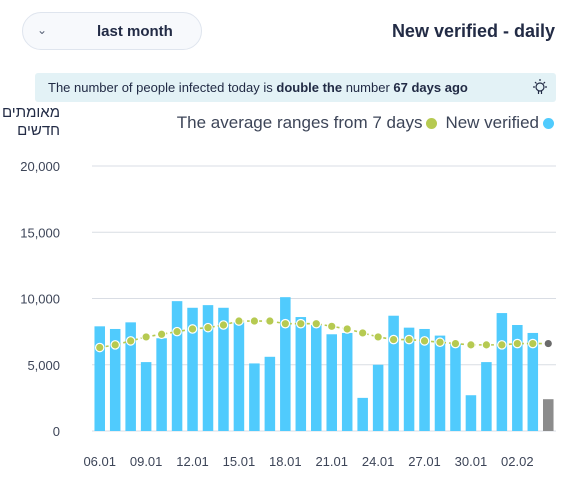 The width and height of the screenshot is (574, 479). What do you see at coordinates (492, 122) in the screenshot?
I see `legend-daily-label: New verified` at bounding box center [492, 122].